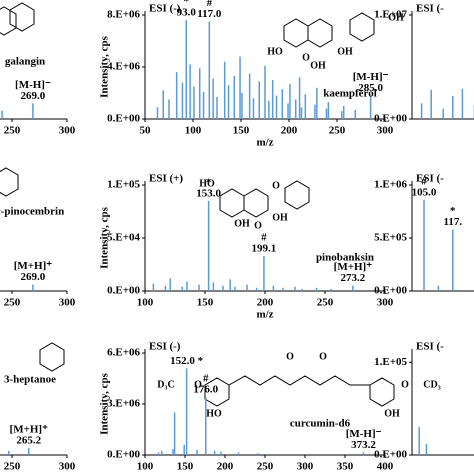  I want to click on peak-label: 117.0, so click(209, 14).